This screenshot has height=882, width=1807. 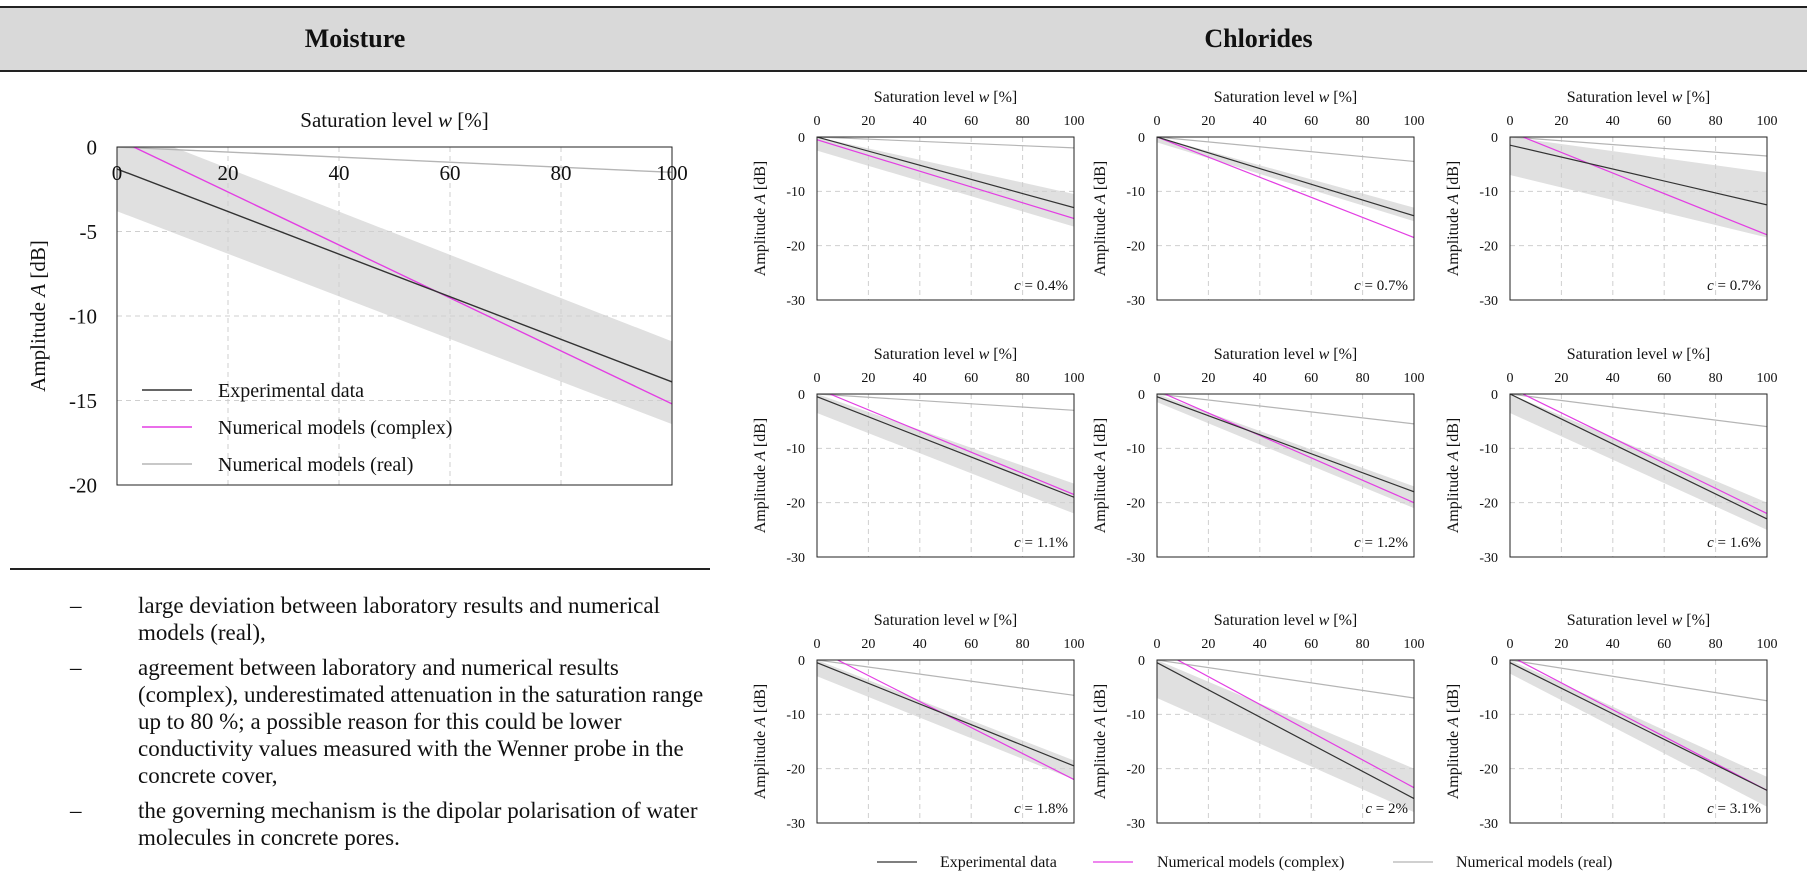 I want to click on header-bar: Moisture Chlorides, so click(x=903, y=39).